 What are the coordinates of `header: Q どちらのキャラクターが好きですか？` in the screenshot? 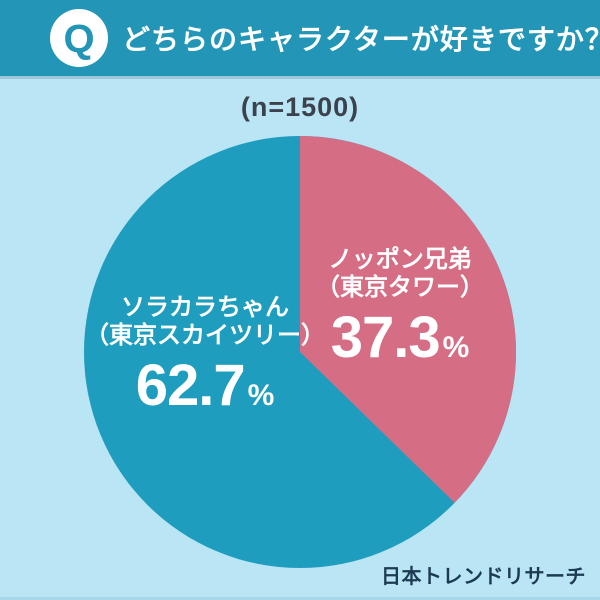 It's located at (300, 38).